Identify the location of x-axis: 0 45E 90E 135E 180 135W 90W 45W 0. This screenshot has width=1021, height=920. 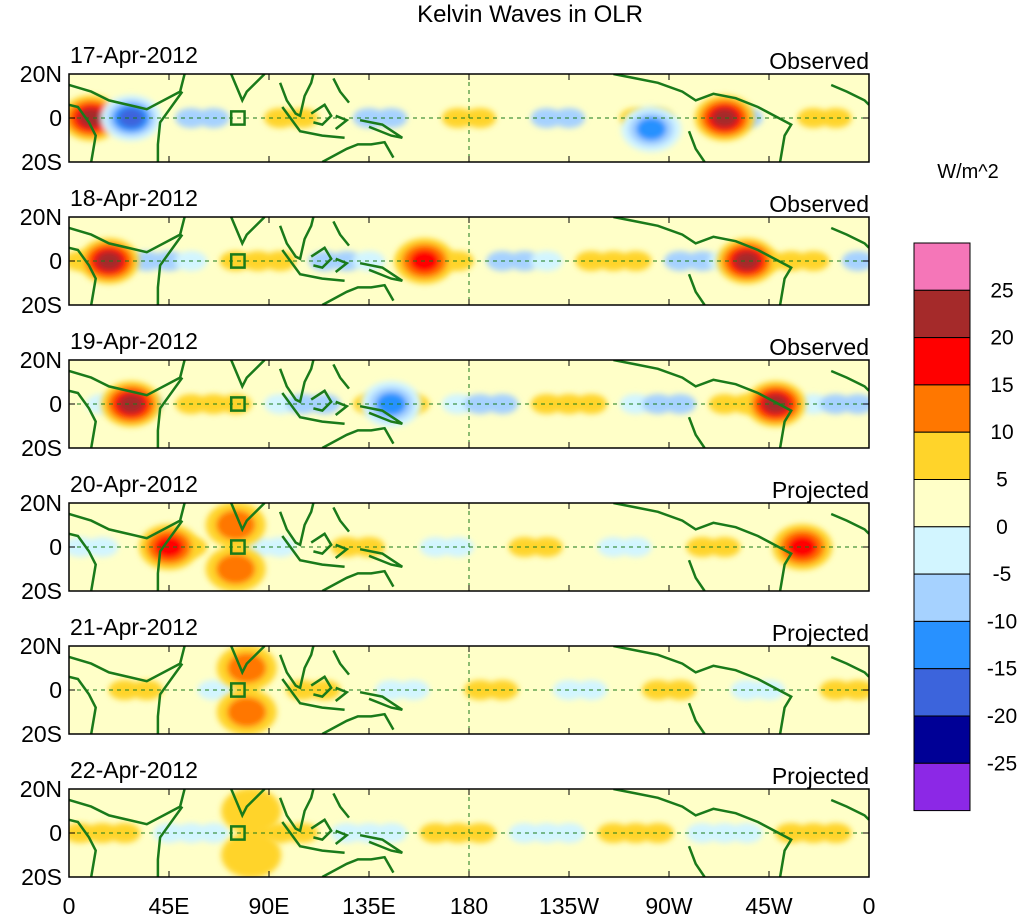
(469, 906).